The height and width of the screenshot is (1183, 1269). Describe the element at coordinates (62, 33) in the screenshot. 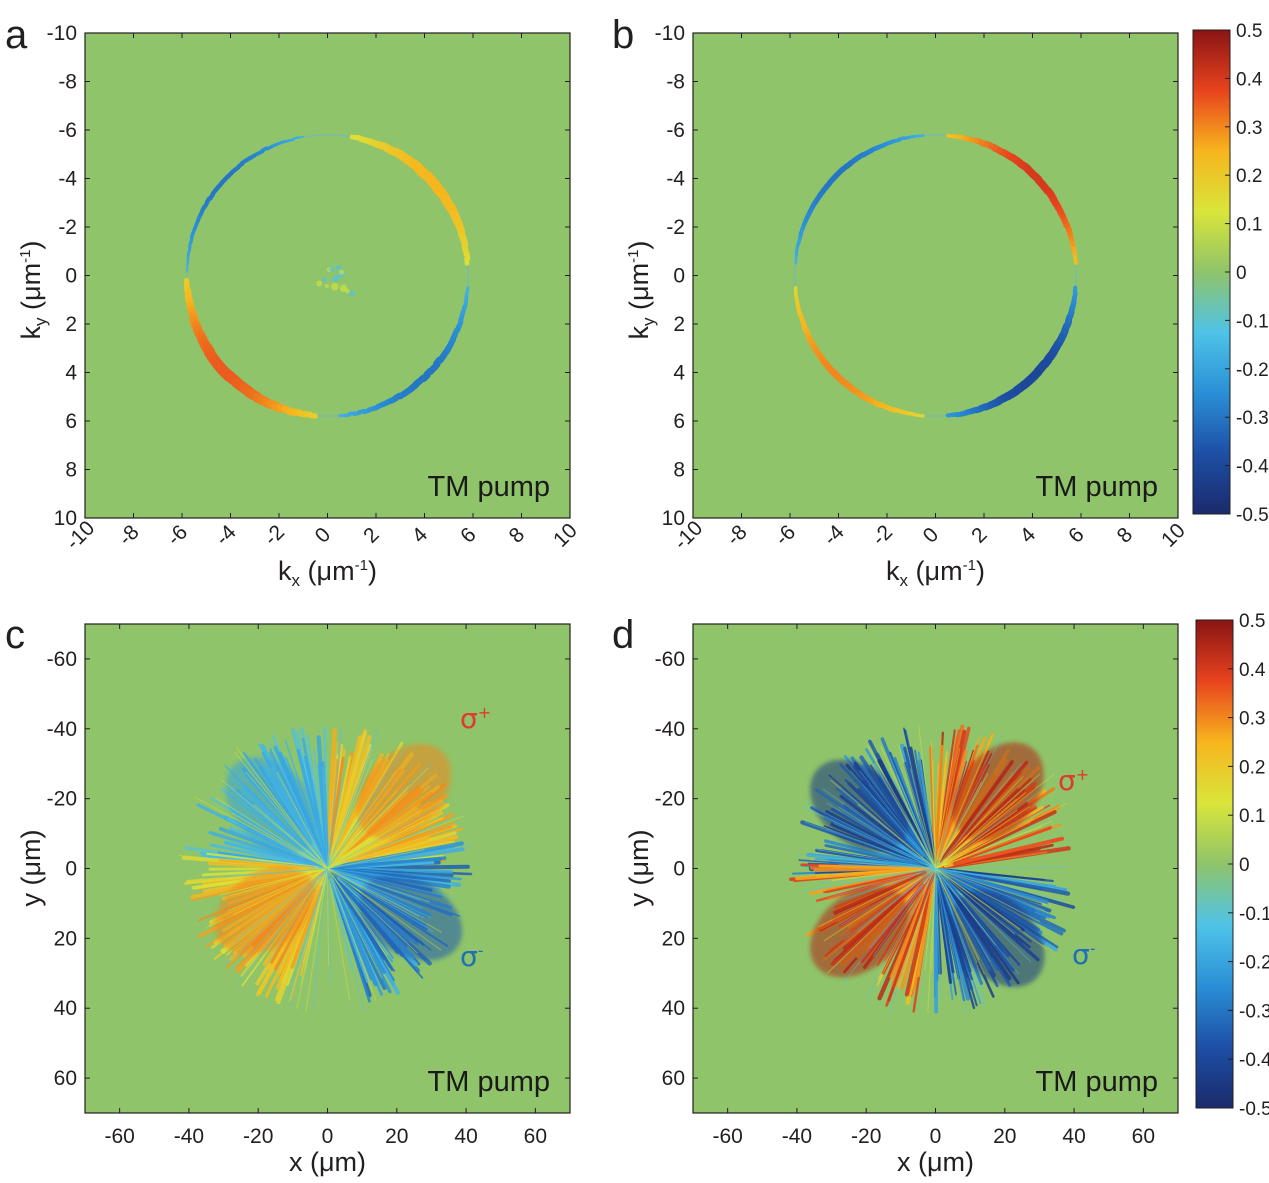

I see `y-tick-label: -10` at that location.